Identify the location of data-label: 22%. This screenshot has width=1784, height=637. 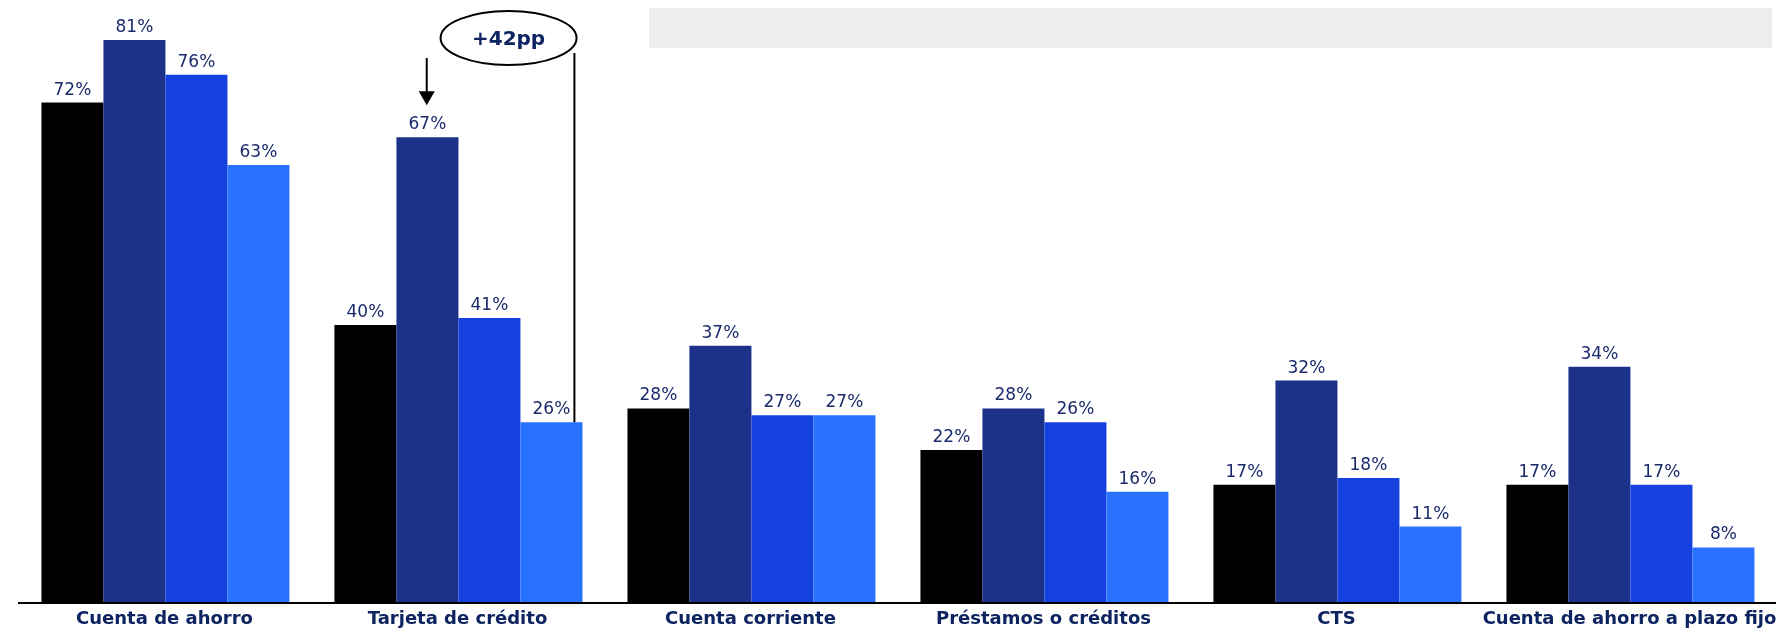
(951, 436).